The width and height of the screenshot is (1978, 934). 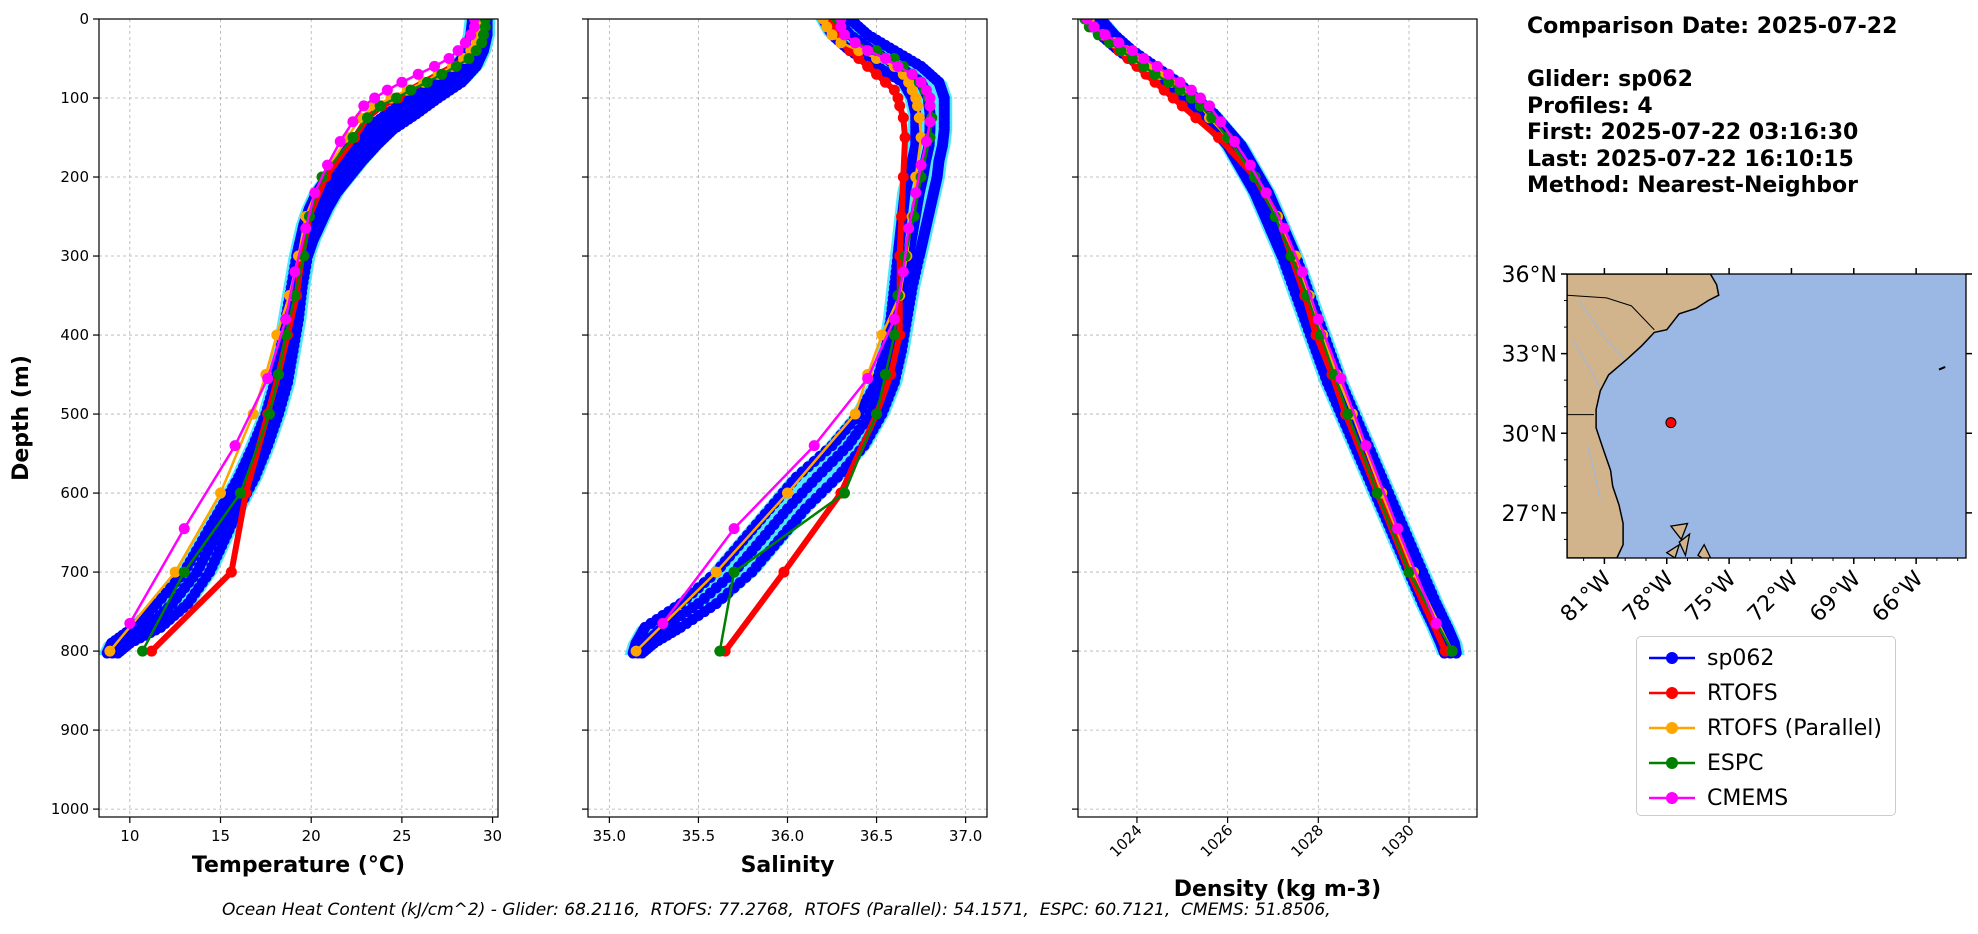 What do you see at coordinates (1741, 658) in the screenshot?
I see `legend-label: sp062` at bounding box center [1741, 658].